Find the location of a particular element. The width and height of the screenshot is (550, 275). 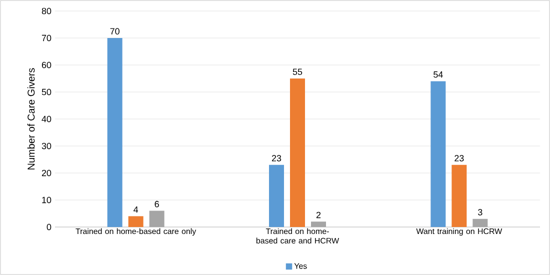

y-tick-label: 30 is located at coordinates (47, 146).